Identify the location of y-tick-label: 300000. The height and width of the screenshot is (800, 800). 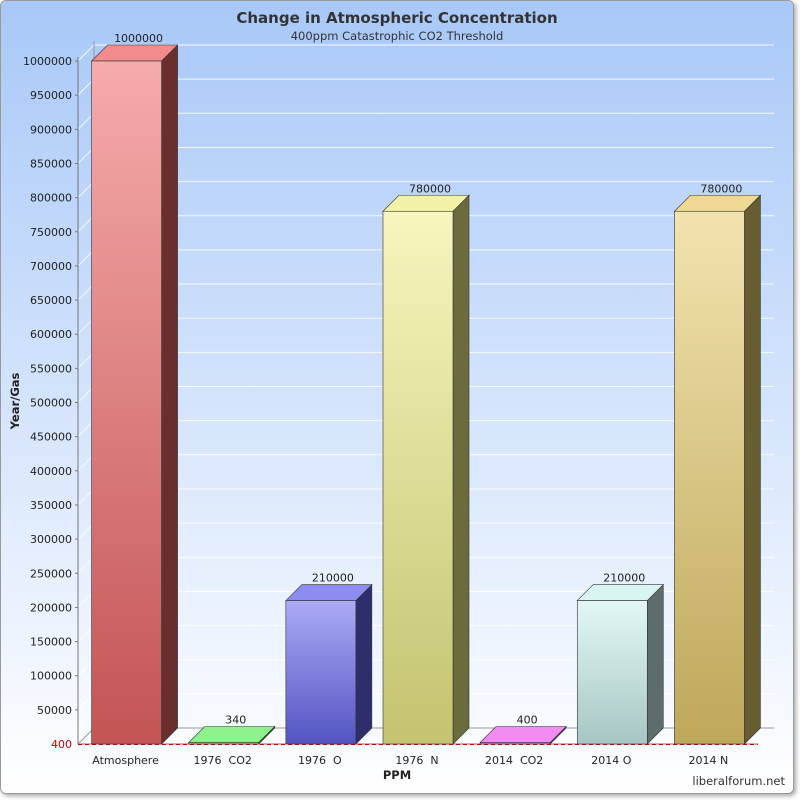
(51, 539).